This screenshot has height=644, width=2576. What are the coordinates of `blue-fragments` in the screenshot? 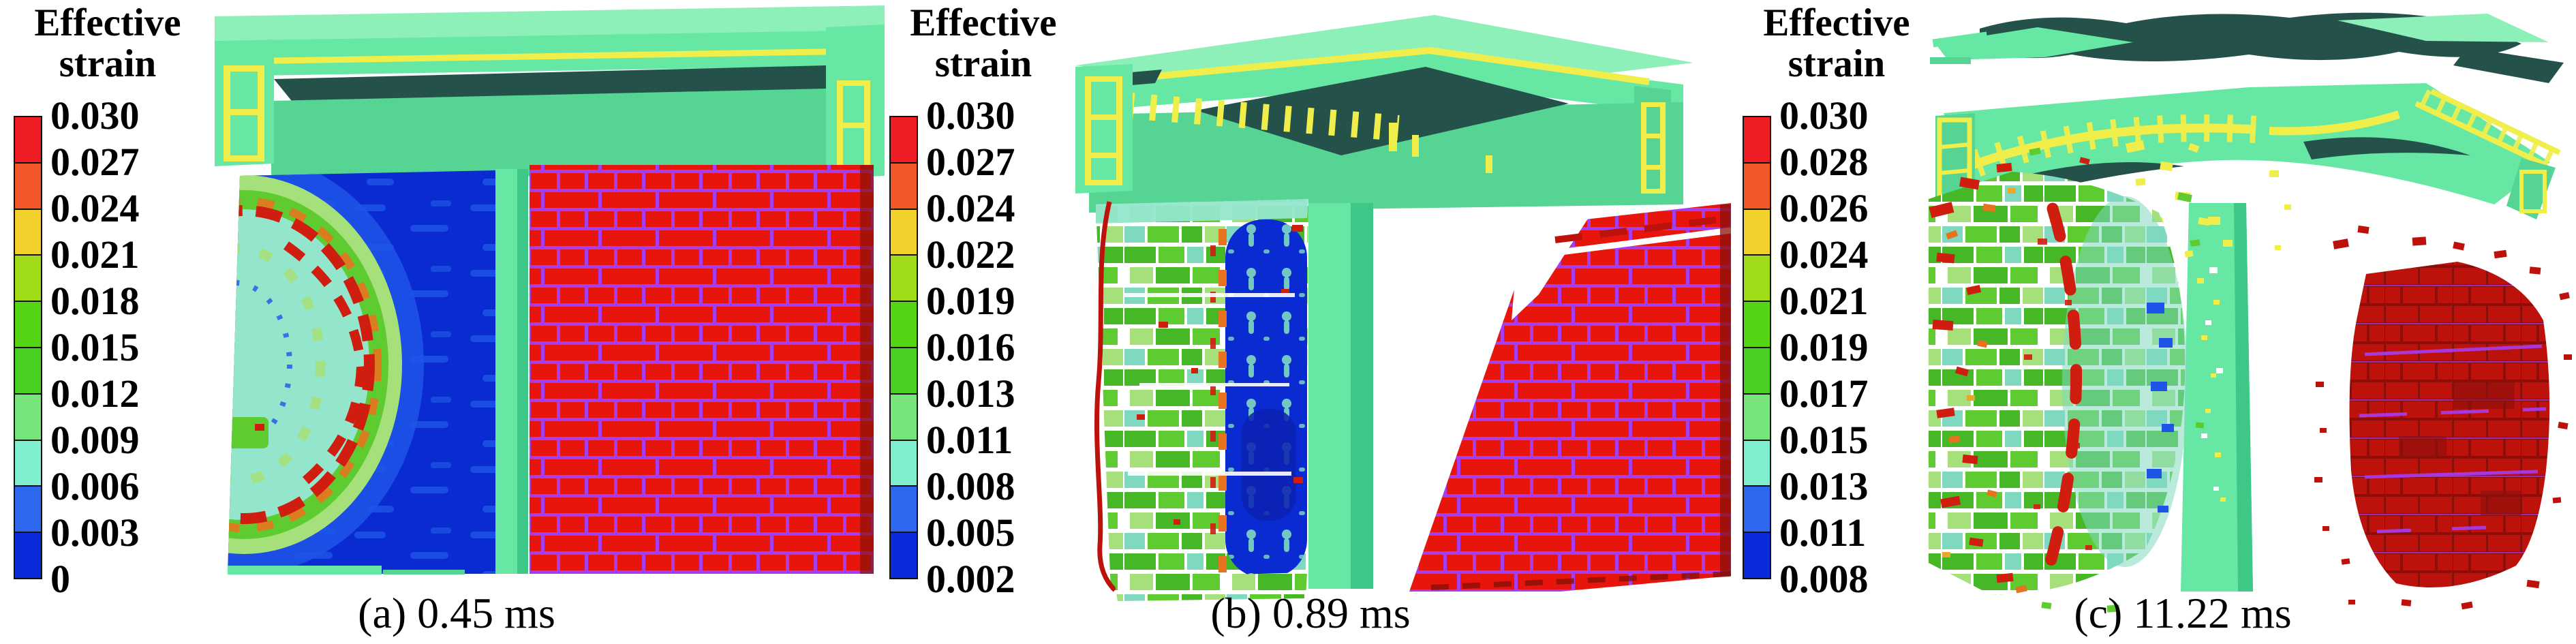 It's located at (2160, 407).